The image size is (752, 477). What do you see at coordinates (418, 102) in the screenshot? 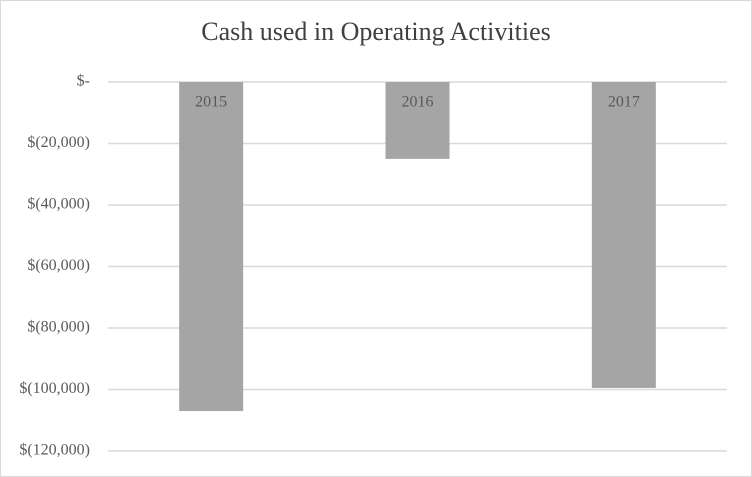
I see `x-tick-label: 2016` at bounding box center [418, 102].